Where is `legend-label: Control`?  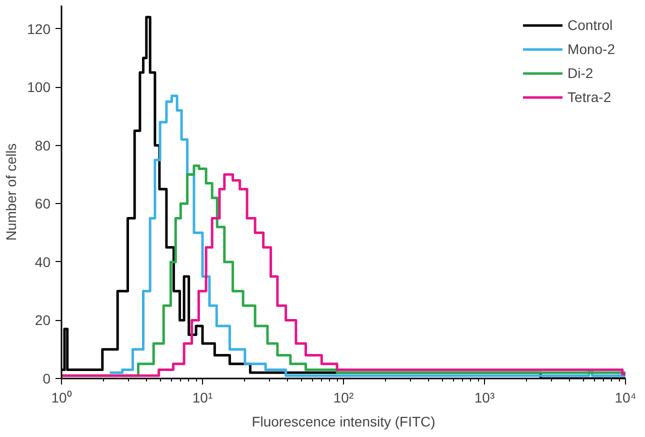
legend-label: Control is located at coordinates (590, 25).